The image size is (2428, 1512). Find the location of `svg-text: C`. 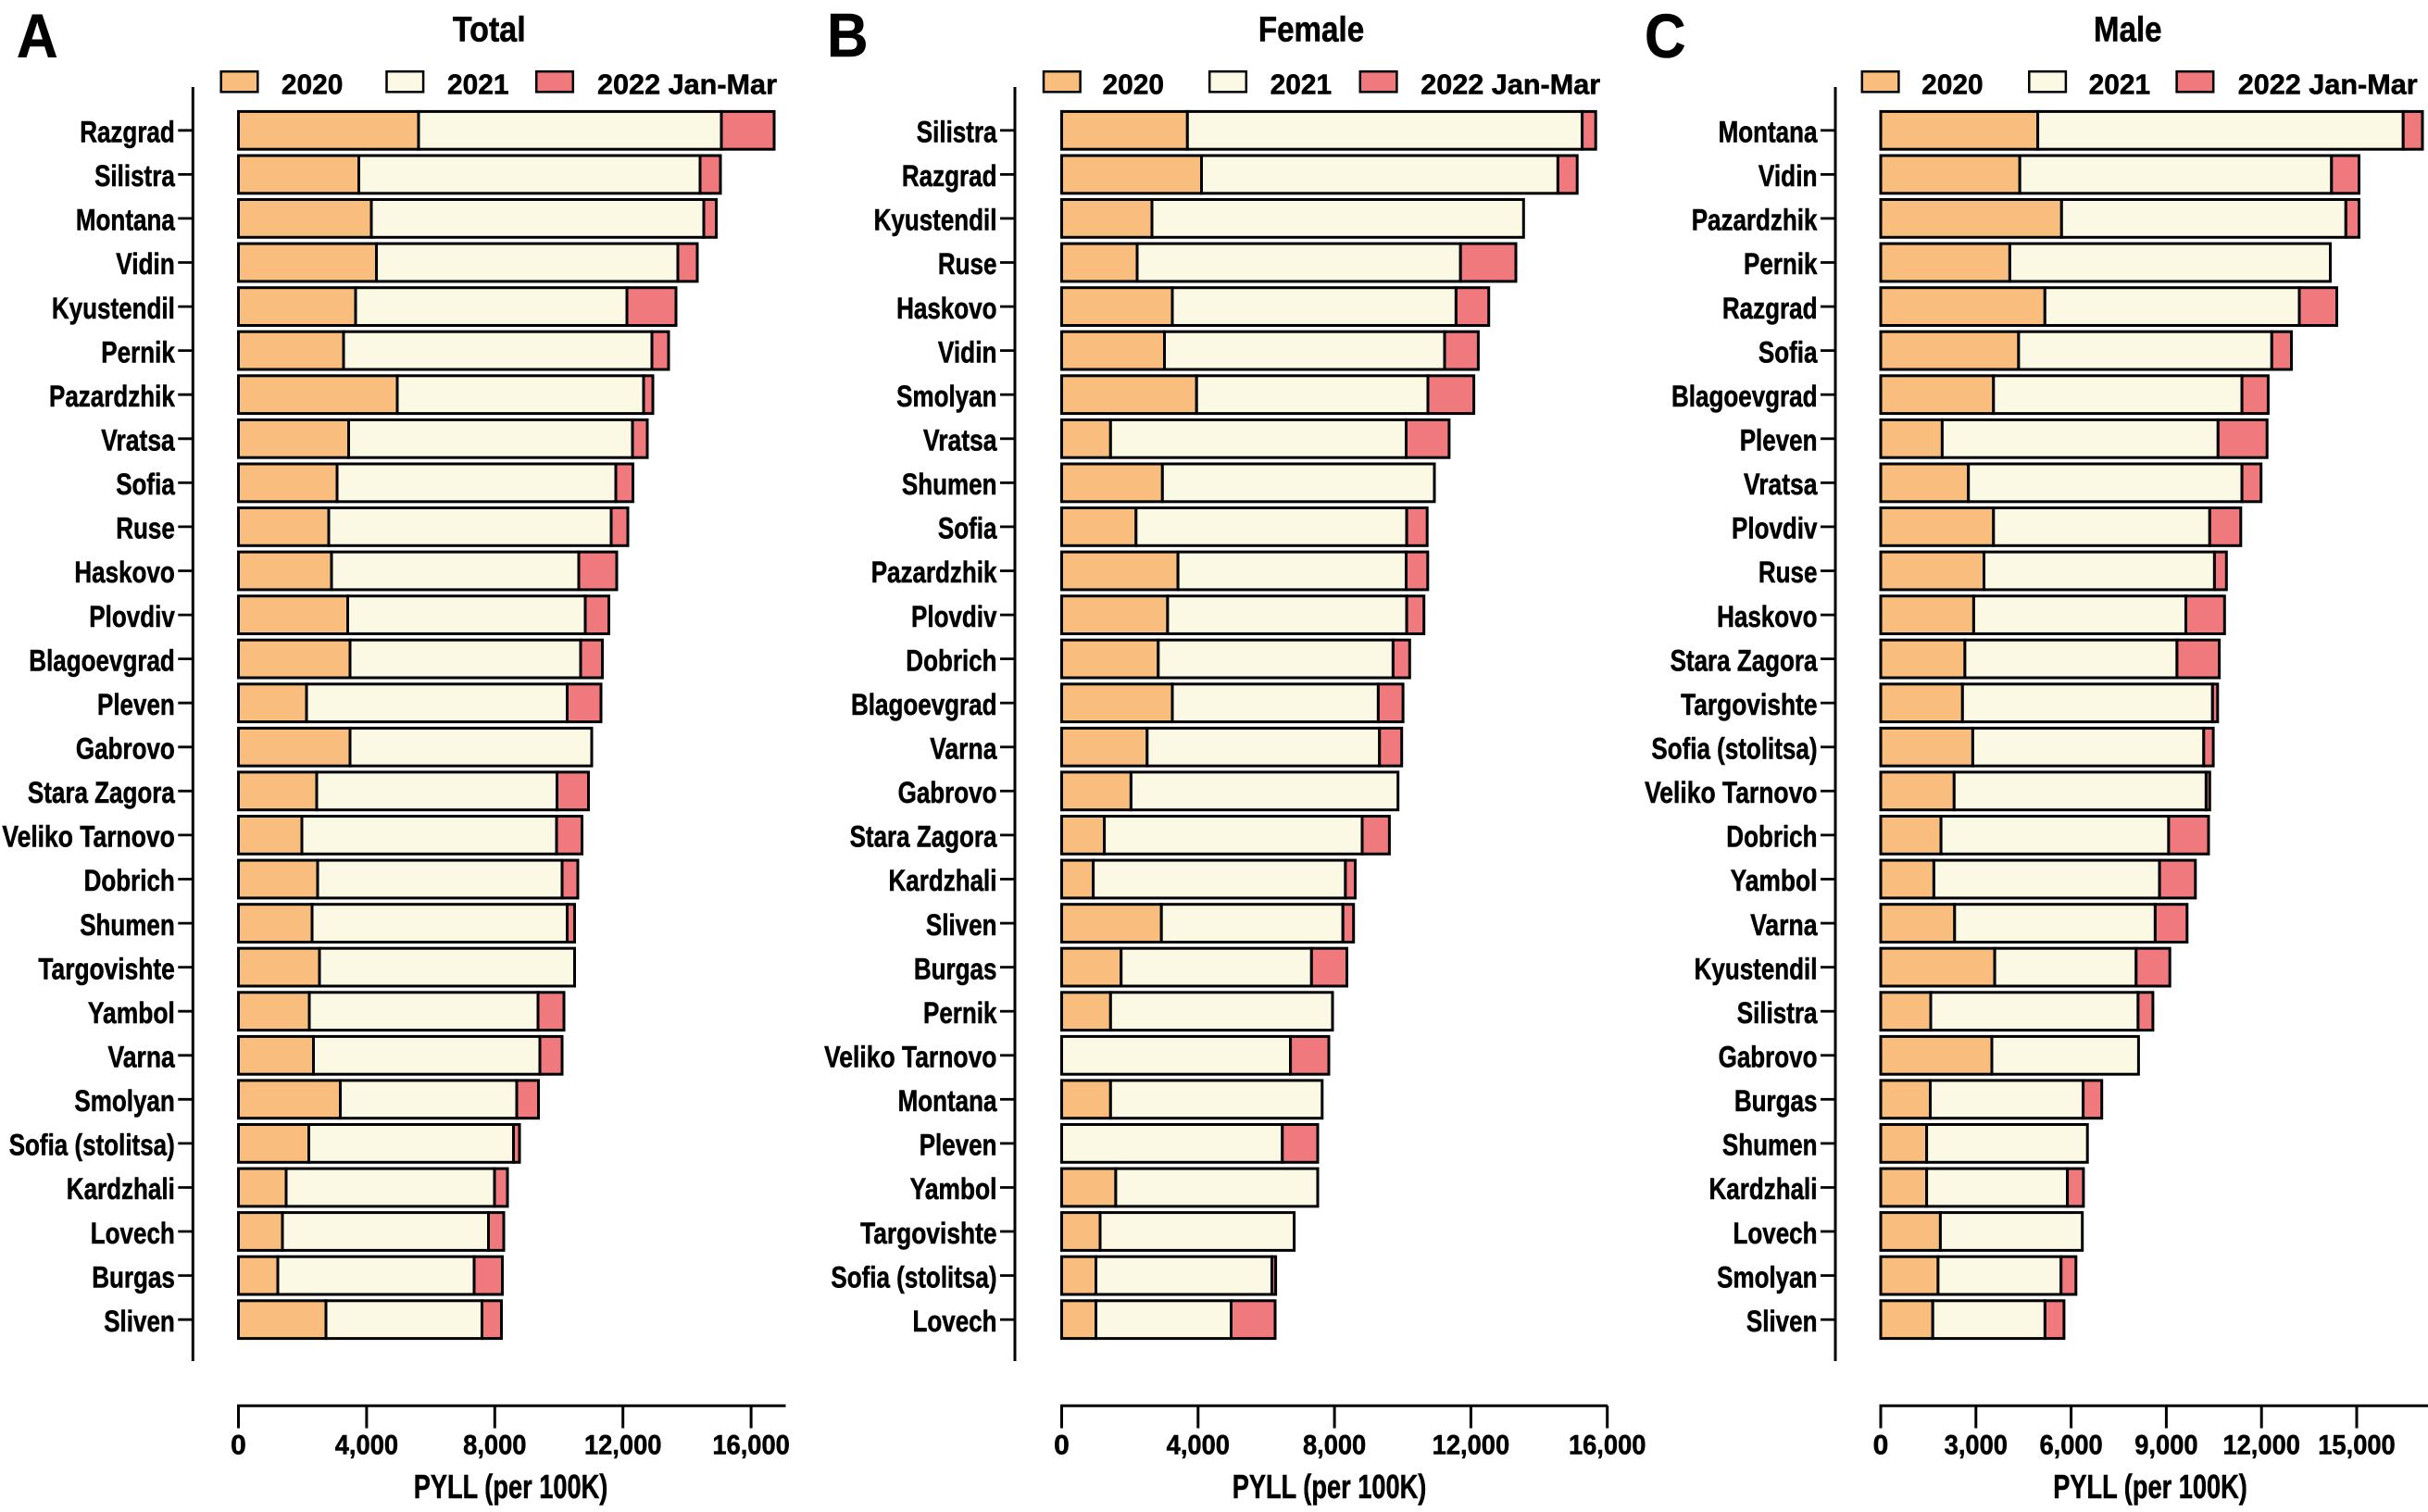

svg-text: C is located at coordinates (1665, 37).